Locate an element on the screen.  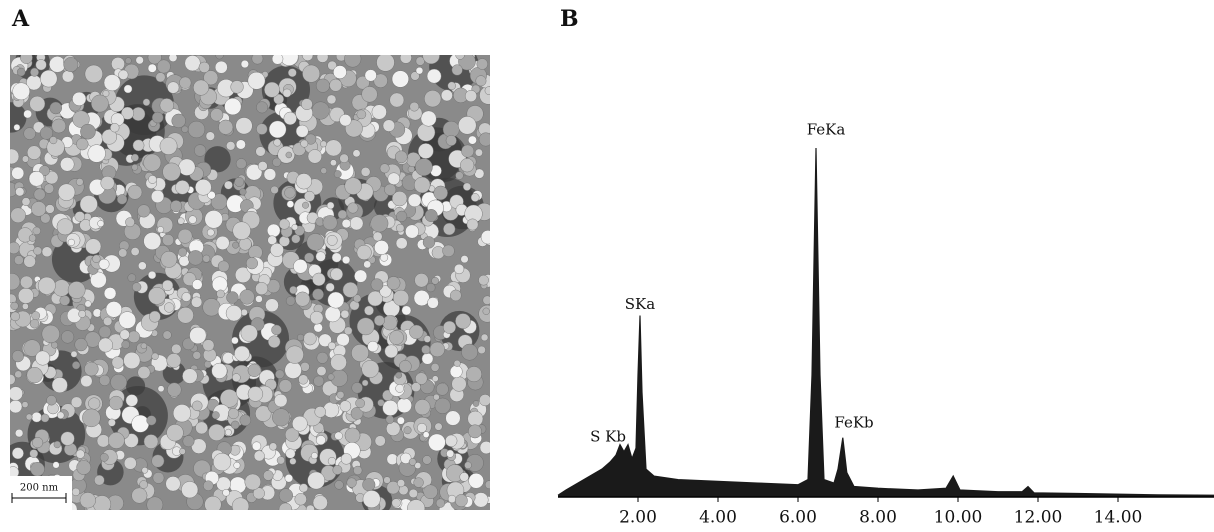
peak-label: S Kb is located at coordinates (608, 437).